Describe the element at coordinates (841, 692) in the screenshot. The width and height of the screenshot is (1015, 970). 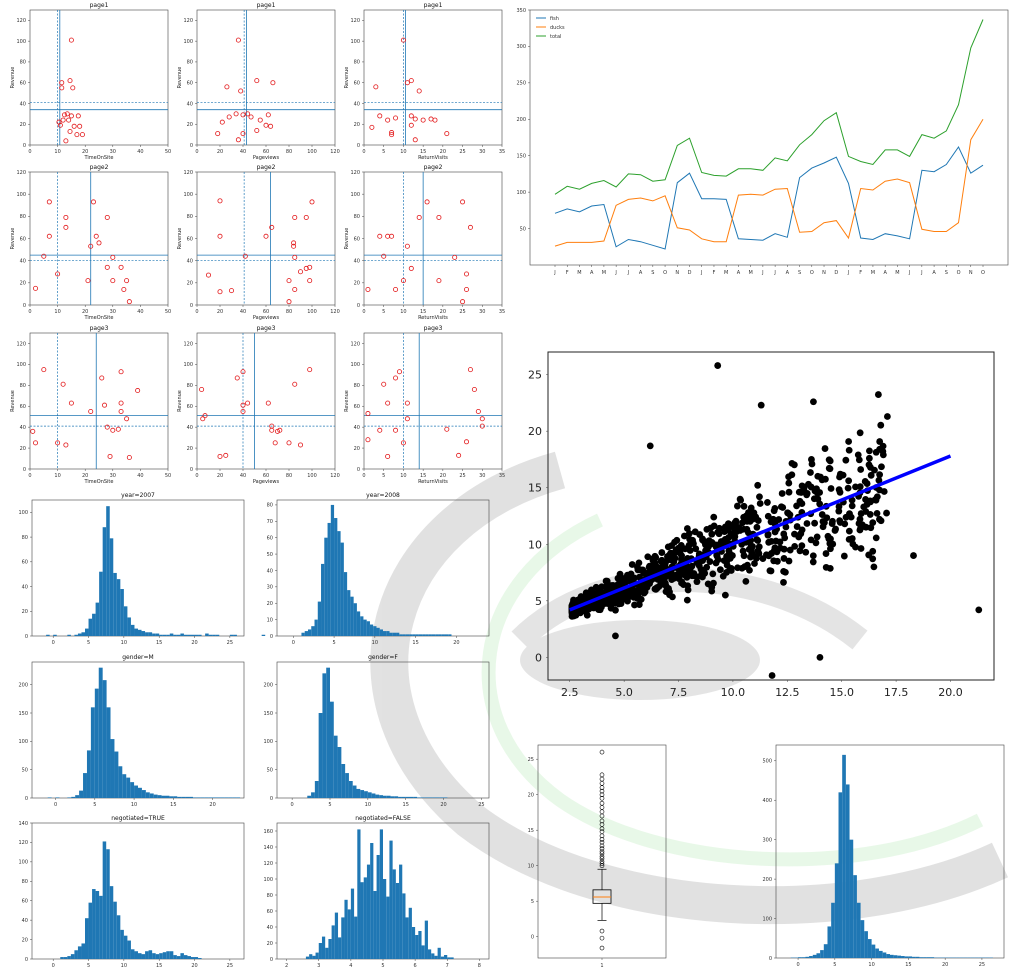
I see `x-tick-label: 15.0` at that location.